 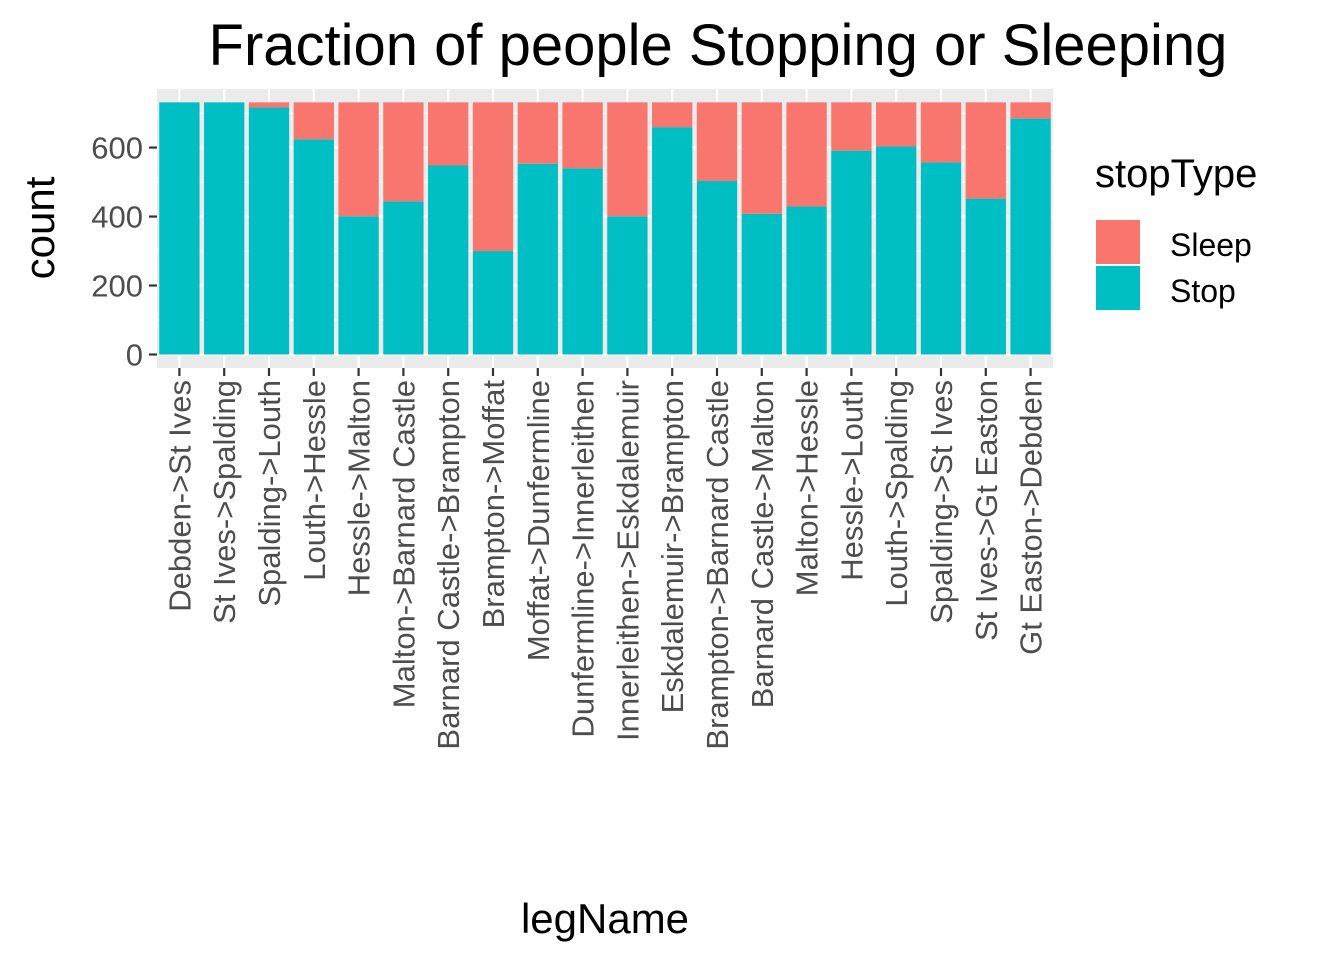 I want to click on x-tick-label: Barnard Castle->Brampton, so click(x=448, y=565).